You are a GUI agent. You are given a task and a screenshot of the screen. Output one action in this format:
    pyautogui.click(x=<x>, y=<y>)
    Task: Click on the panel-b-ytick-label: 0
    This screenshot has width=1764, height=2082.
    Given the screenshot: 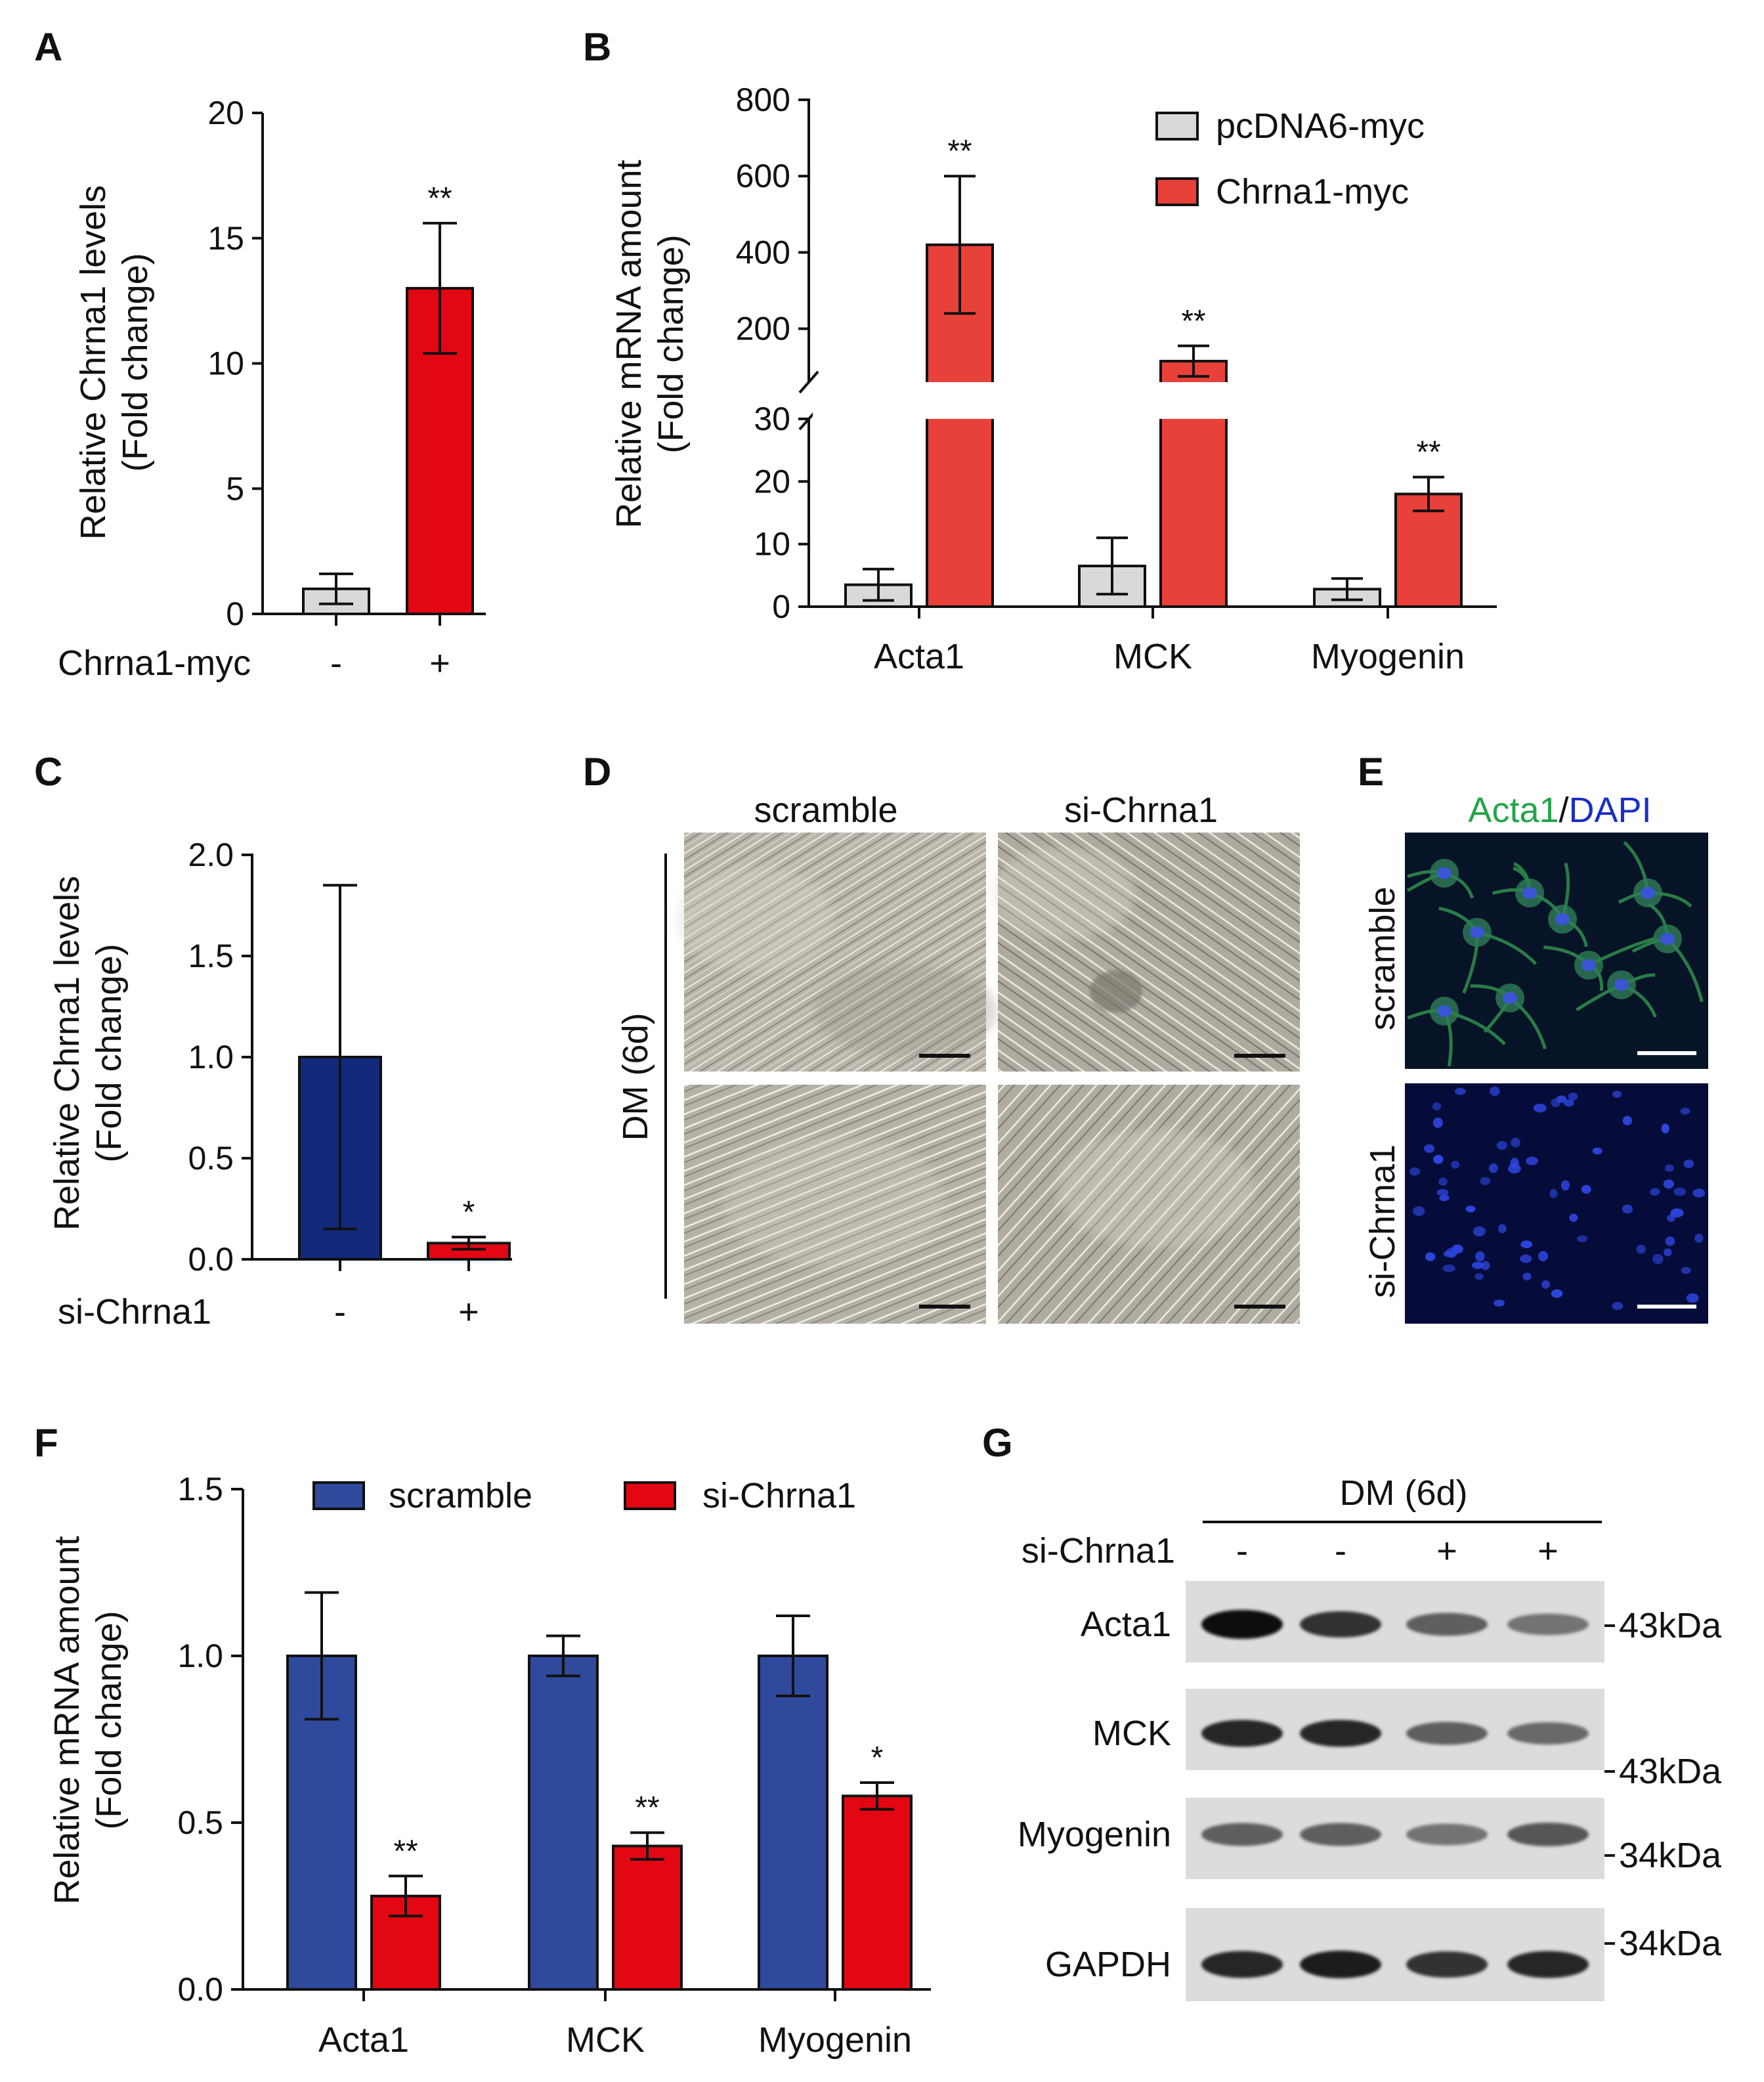 What is the action you would take?
    pyautogui.click(x=781, y=606)
    